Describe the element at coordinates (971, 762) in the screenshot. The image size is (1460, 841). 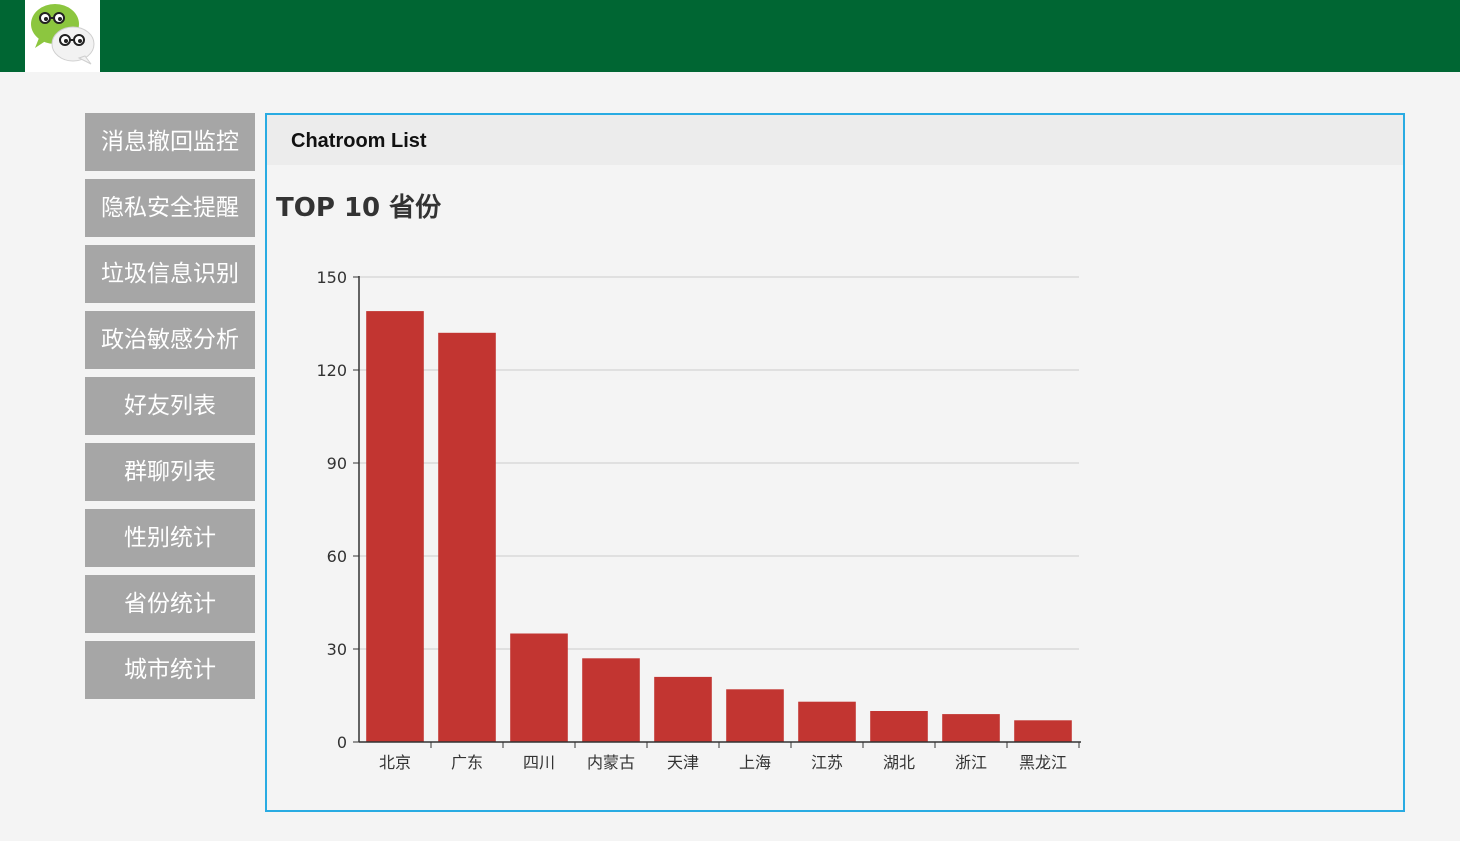
I see `x-tick-label: 浙江` at that location.